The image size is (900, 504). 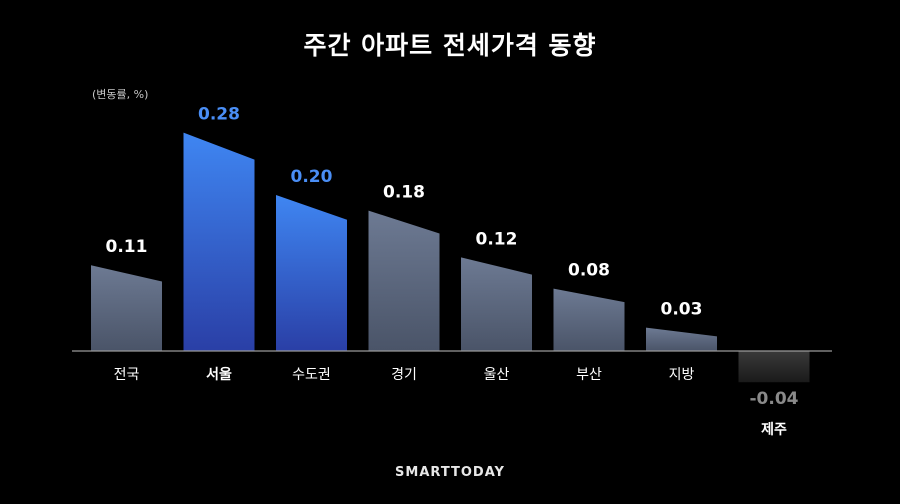 I want to click on value-label-울산: 0.12, so click(x=497, y=239).